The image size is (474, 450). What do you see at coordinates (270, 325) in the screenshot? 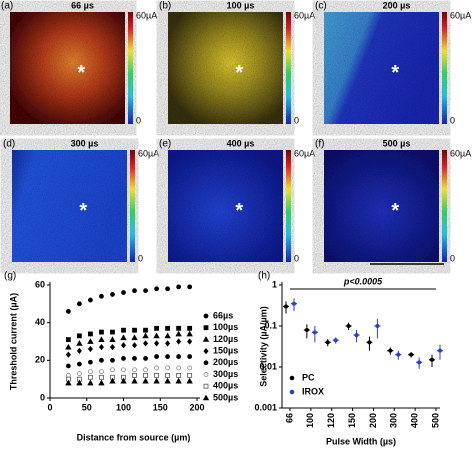
I see `y-tick-label: 0.1` at bounding box center [270, 325].